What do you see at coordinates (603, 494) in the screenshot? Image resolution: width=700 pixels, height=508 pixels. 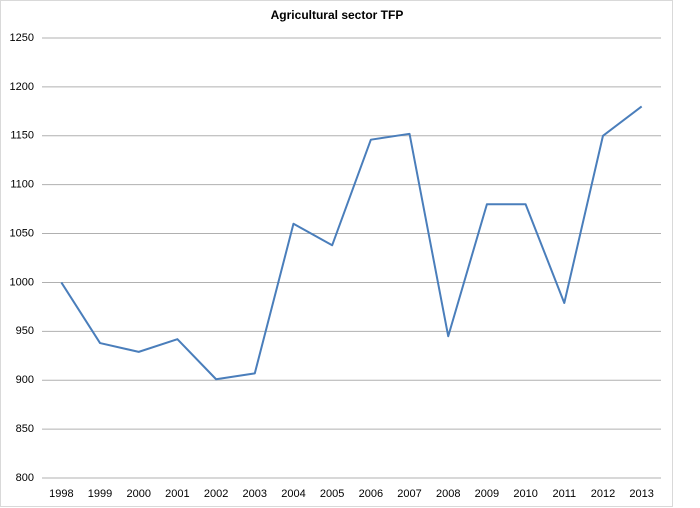 I see `x-tick-label: 2012` at bounding box center [603, 494].